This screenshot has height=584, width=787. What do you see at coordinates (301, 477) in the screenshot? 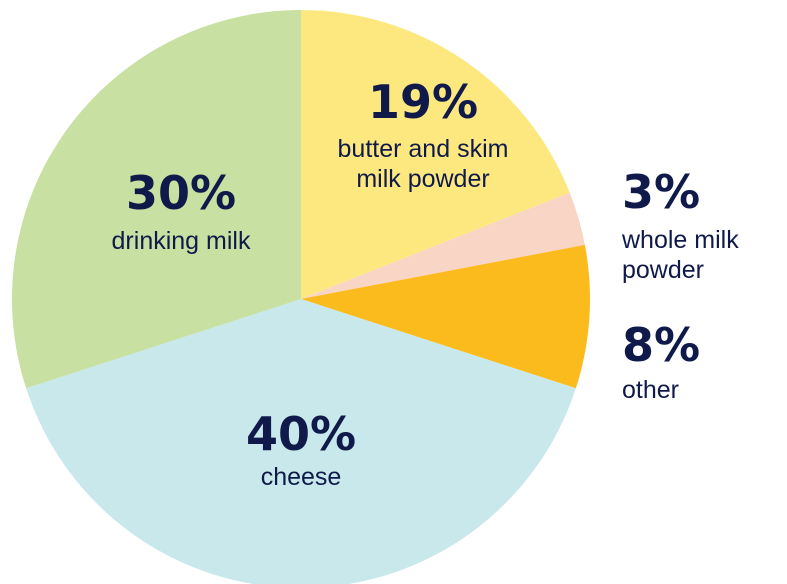
I see `slice-category-label: cheese` at bounding box center [301, 477].